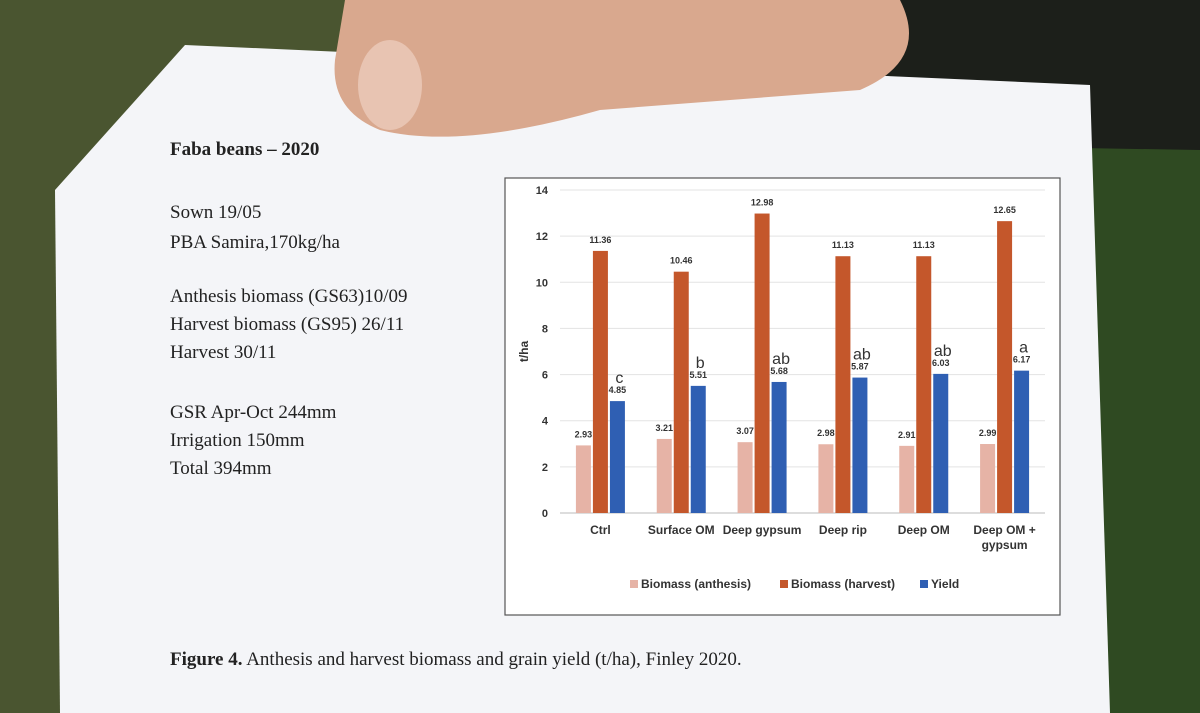  What do you see at coordinates (618, 390) in the screenshot?
I see `value-label: 4.85` at bounding box center [618, 390].